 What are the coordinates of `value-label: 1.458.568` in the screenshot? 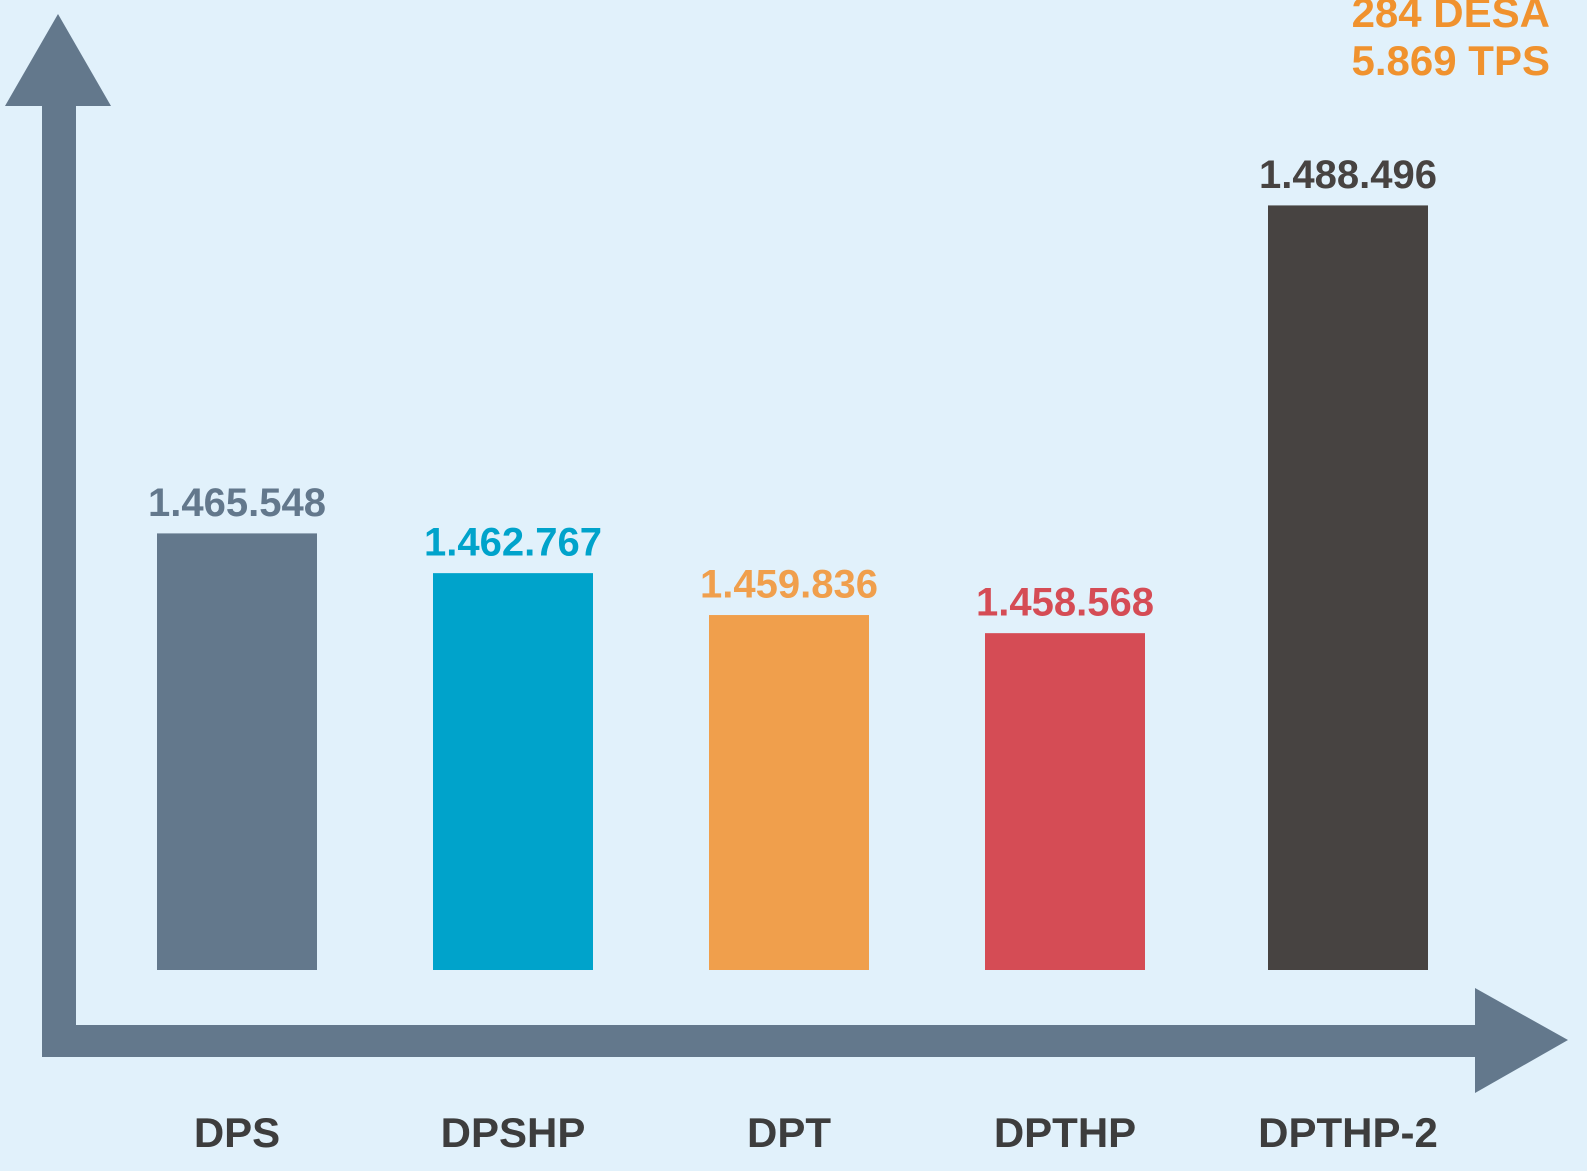 It's located at (1065, 603).